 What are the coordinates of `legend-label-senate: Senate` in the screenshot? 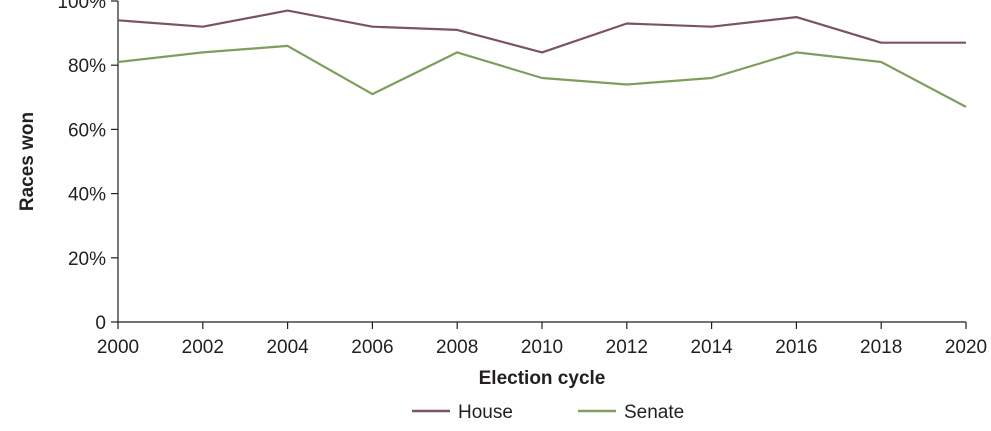 It's located at (654, 412).